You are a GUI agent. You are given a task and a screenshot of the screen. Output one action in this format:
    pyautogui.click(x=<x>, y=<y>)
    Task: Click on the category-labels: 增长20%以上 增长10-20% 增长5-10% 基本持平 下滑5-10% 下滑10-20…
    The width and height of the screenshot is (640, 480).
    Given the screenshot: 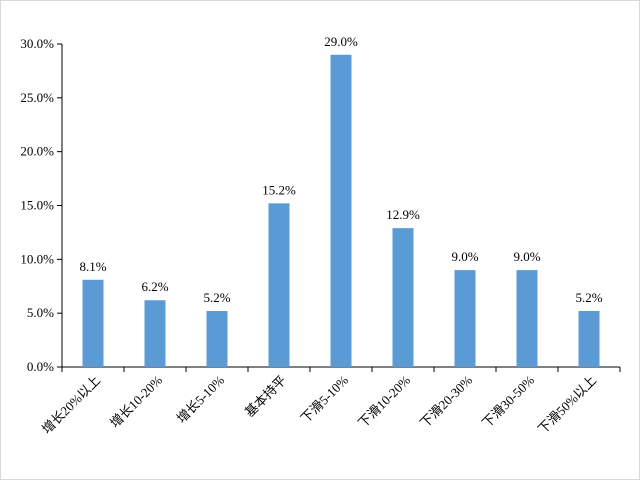 What is the action you would take?
    pyautogui.click(x=319, y=404)
    